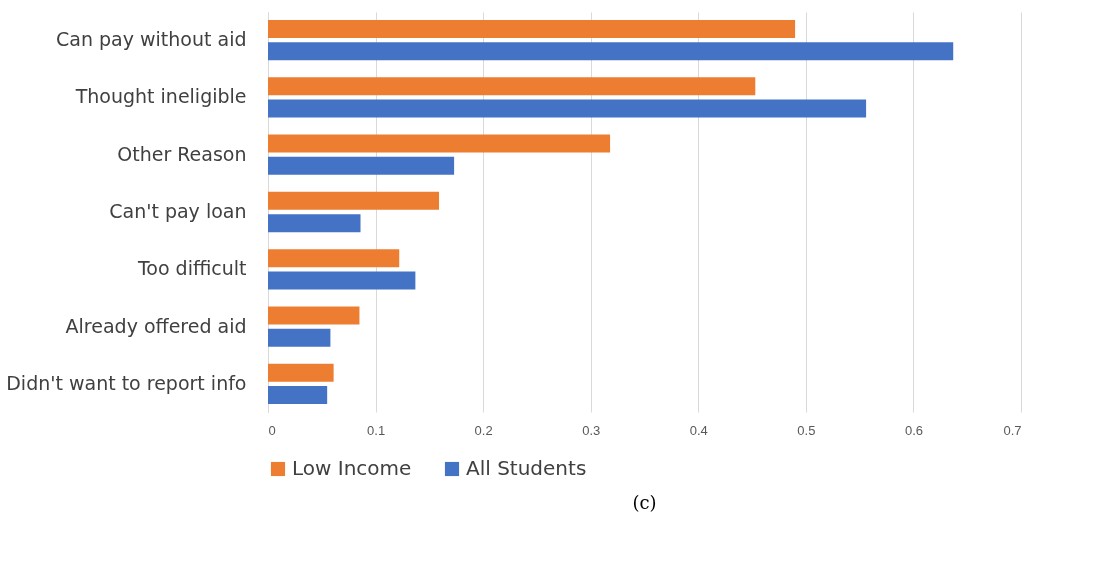 Image resolution: width=1110 pixels, height=579 pixels. Describe the element at coordinates (272, 430) in the screenshot. I see `x-tick-label: 0` at that location.